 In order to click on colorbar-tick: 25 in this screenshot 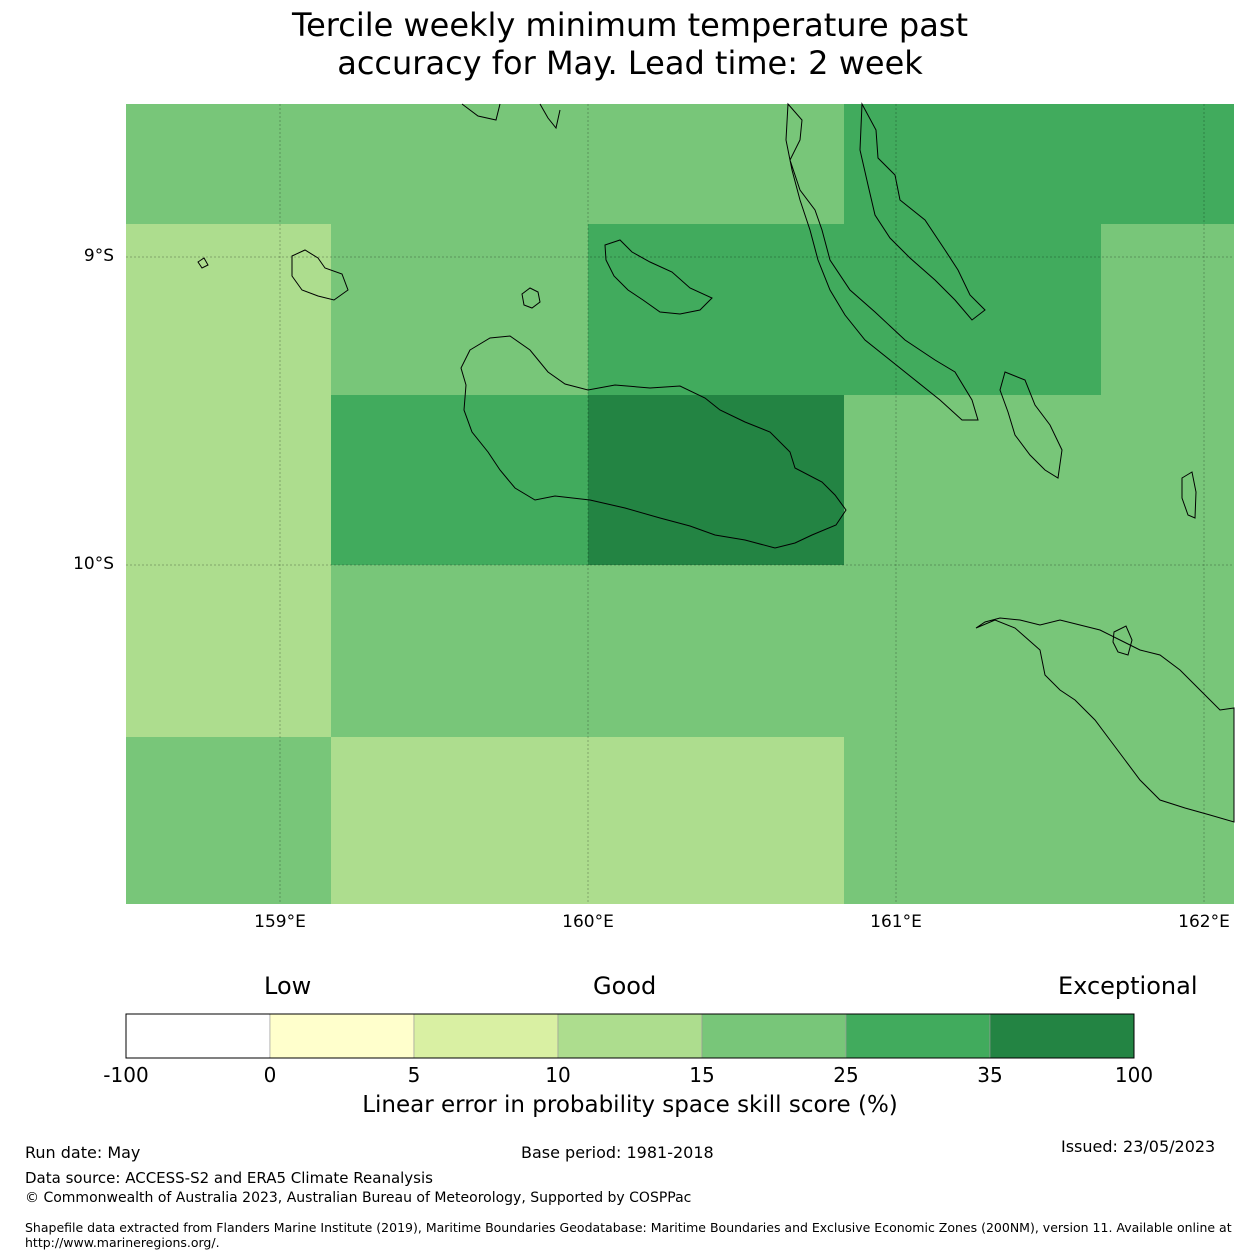, I will do `click(846, 1075)`.